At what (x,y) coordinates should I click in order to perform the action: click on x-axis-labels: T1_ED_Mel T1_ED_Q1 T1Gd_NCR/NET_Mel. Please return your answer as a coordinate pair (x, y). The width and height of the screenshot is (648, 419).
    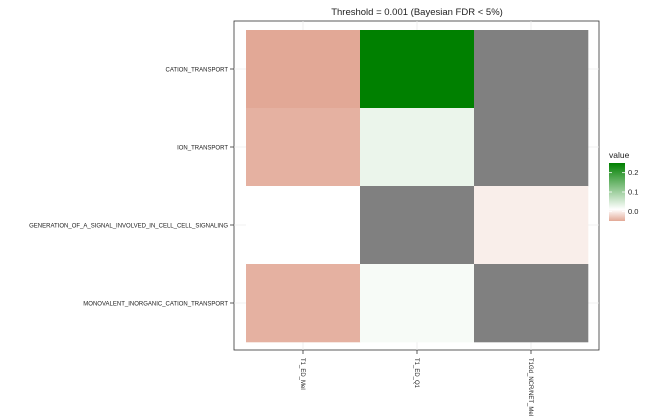
    Looking at the image, I should click on (416, 383).